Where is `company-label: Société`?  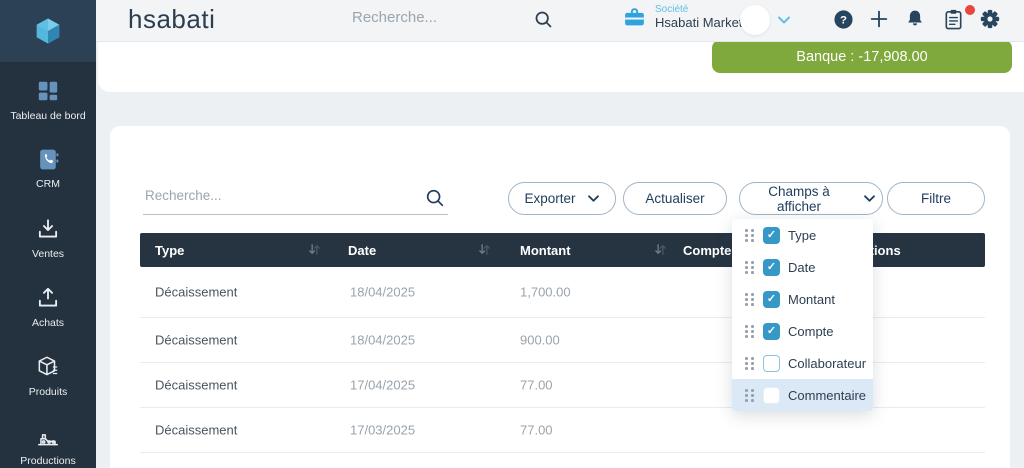
company-label: Société is located at coordinates (672, 9).